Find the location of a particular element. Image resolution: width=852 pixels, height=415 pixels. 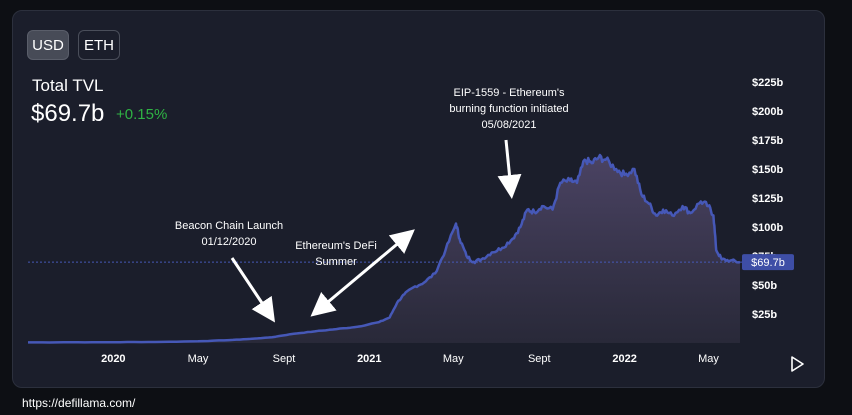

y-tick-label: $175b is located at coordinates (767, 141).